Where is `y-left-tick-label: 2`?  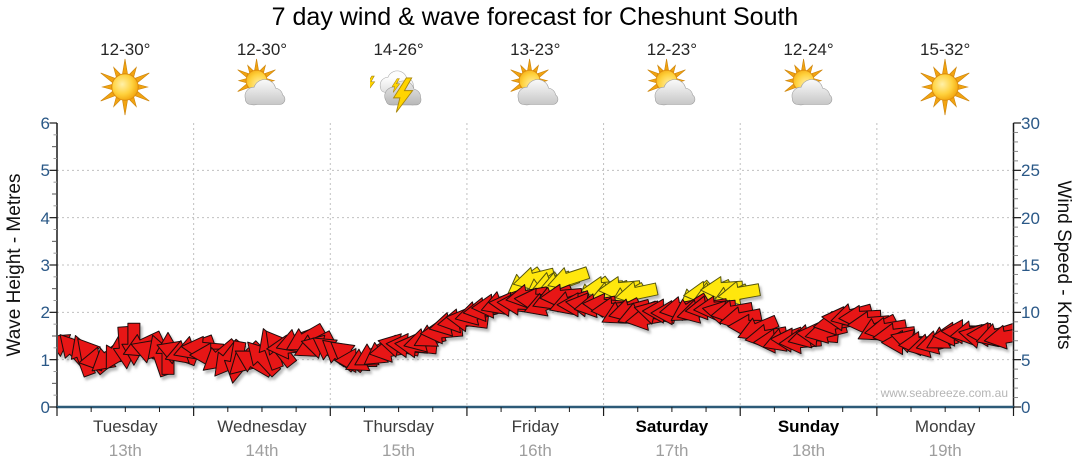
y-left-tick-label: 2 is located at coordinates (45, 313).